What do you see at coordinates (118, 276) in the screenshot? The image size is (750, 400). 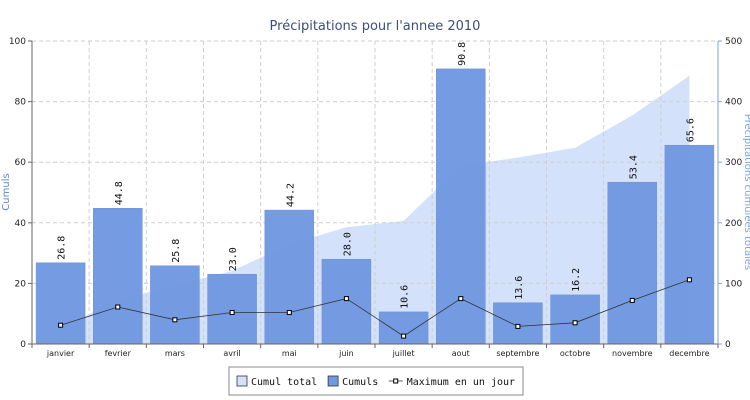 I see `bar-fevrier` at bounding box center [118, 276].